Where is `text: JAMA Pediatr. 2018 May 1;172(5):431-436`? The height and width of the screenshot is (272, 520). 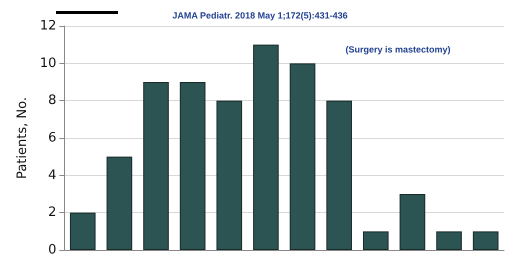
text: JAMA Pediatr. 2018 May 1;172(5):431-436 is located at coordinates (260, 15).